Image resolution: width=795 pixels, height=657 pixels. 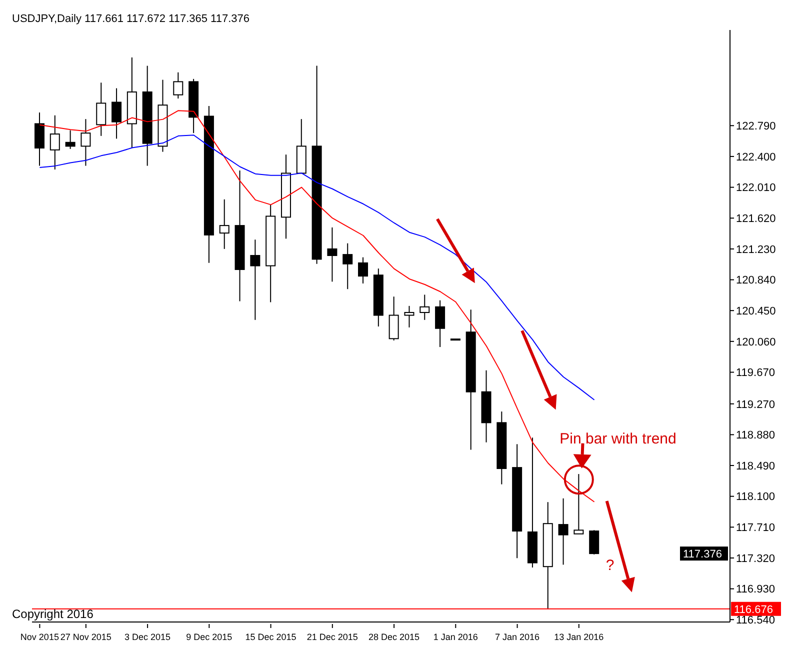 What do you see at coordinates (394, 637) in the screenshot?
I see `x-tick-label: 28 Dec 2015` at bounding box center [394, 637].